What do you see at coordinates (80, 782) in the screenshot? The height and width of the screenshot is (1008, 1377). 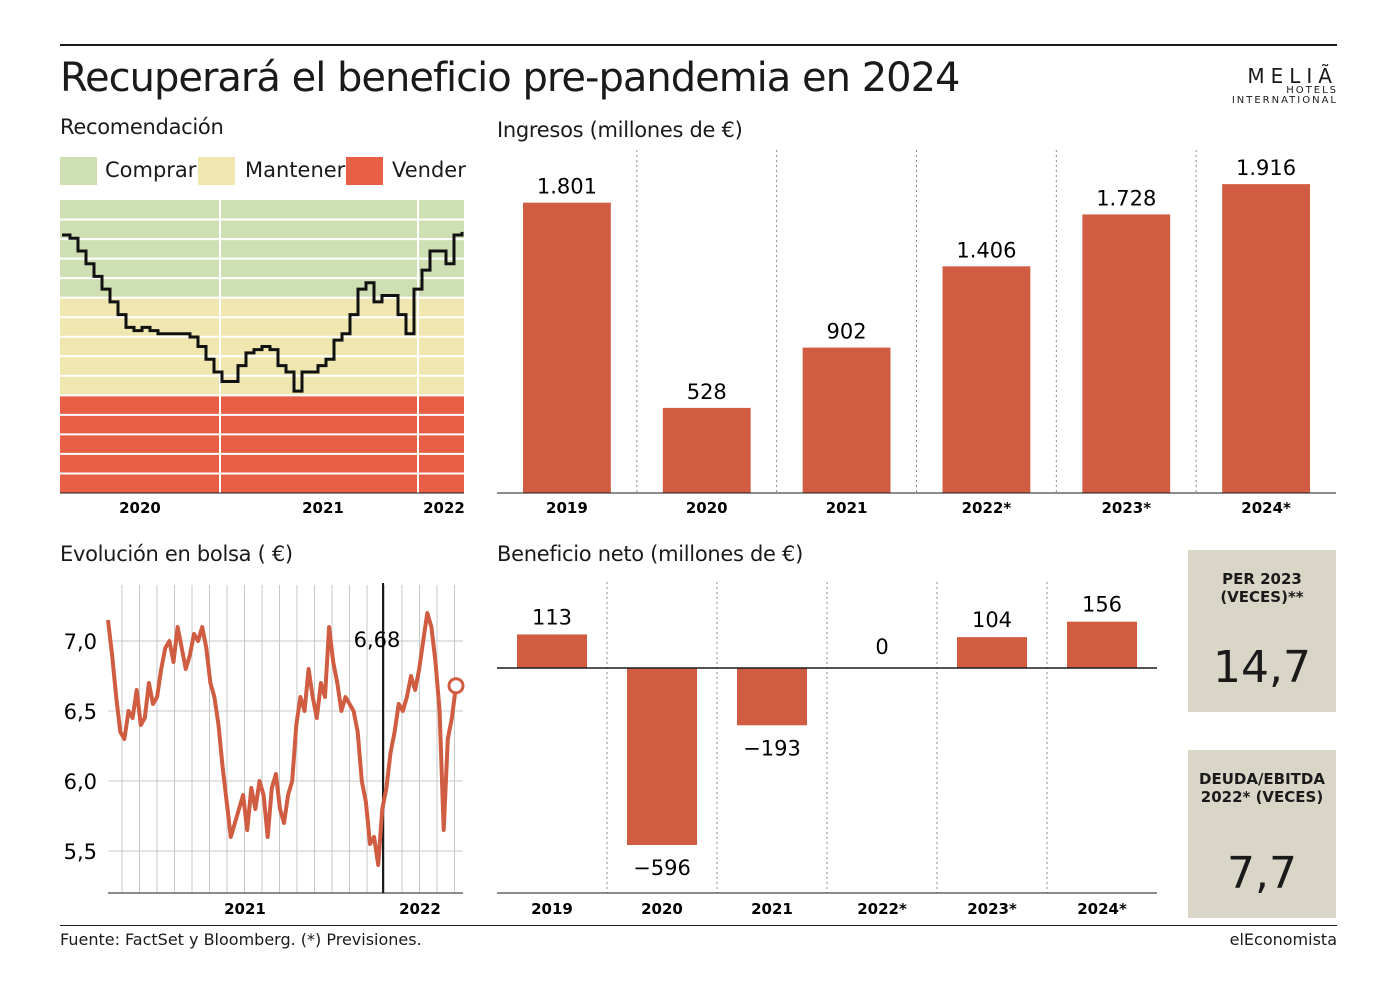 I see `bolsa-y-tick-label: 6,0` at bounding box center [80, 782].